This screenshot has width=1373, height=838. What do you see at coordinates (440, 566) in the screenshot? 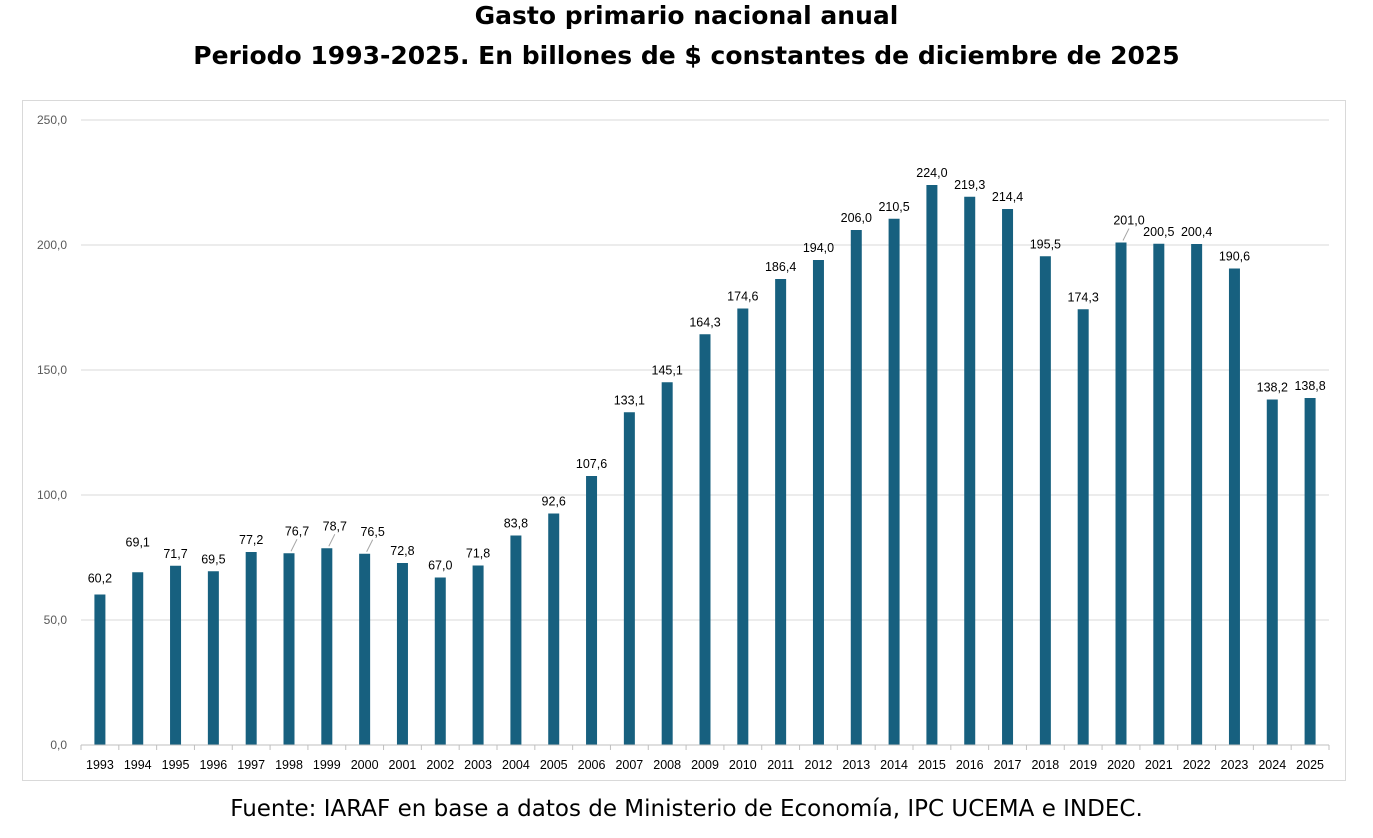
I see `data-label-2002: 67,0` at bounding box center [440, 566].